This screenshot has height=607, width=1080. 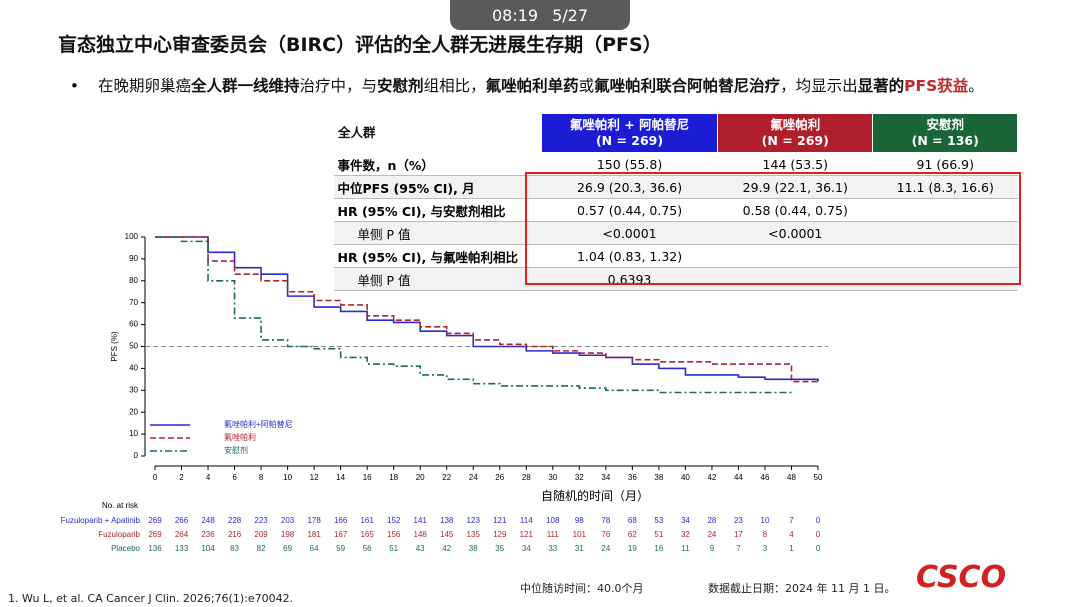 I want to click on risk-count: 178, so click(x=314, y=520).